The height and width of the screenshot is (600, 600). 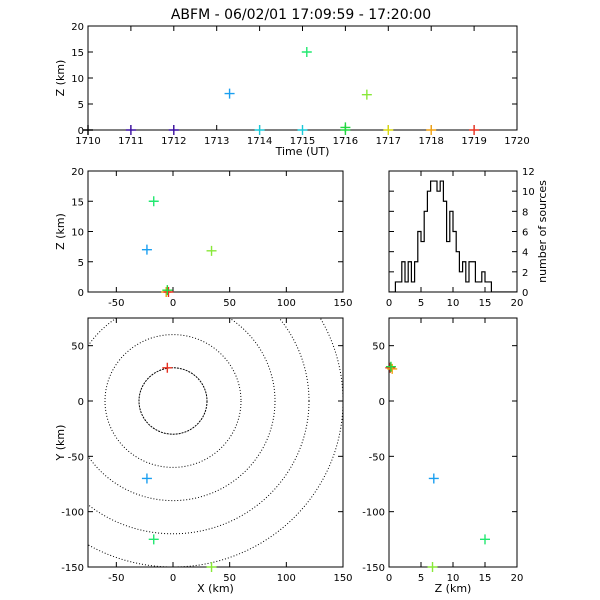 I want to click on x-tick-label: 1717, so click(x=388, y=141).